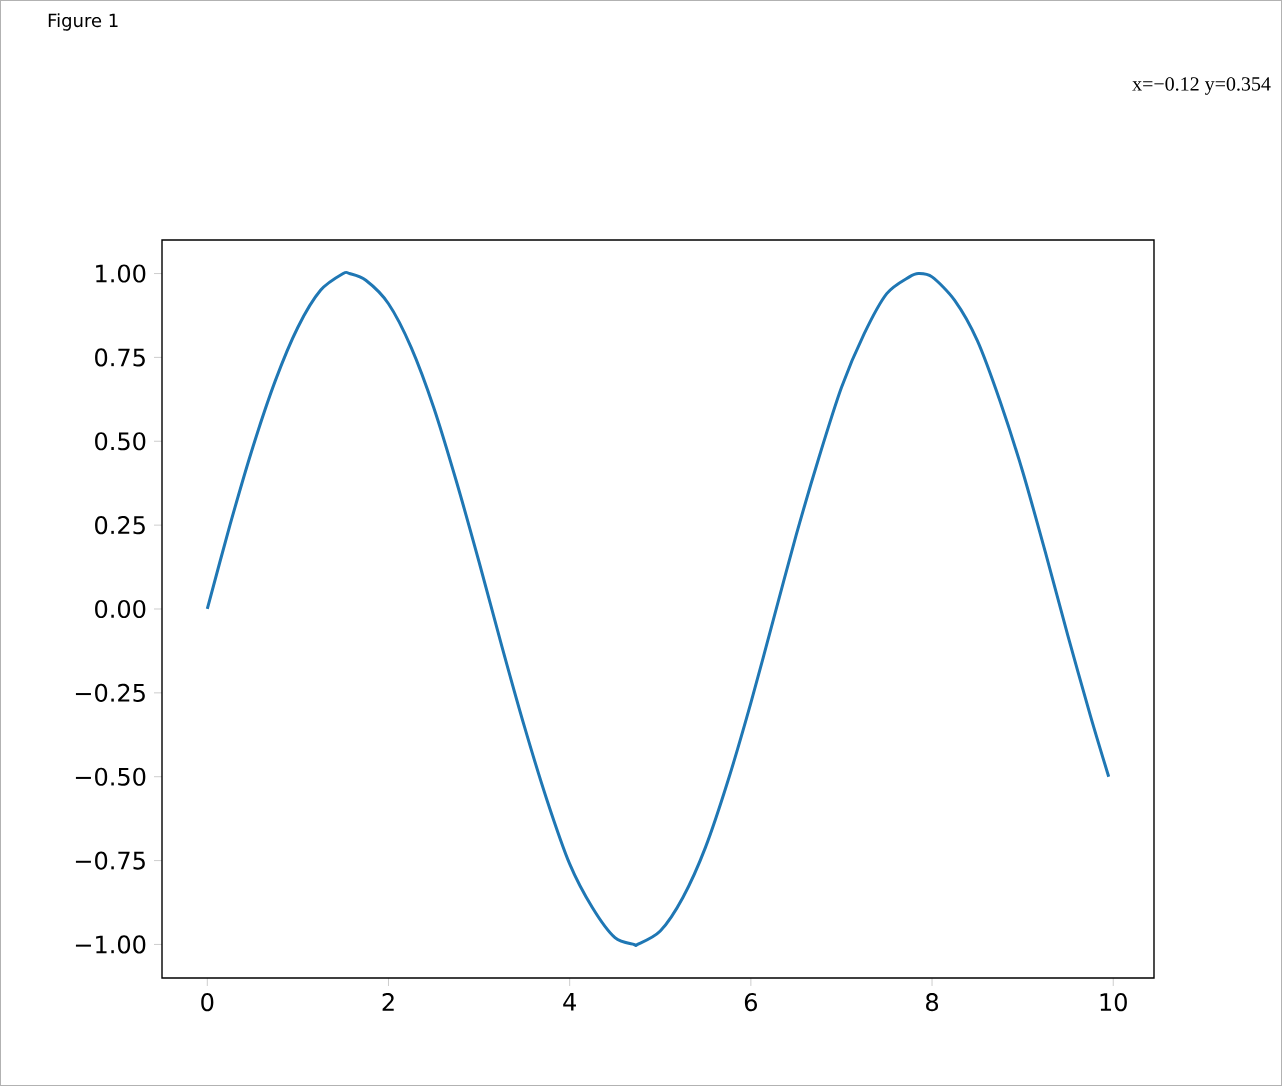 Image resolution: width=1282 pixels, height=1086 pixels. I want to click on y-tick-label: 0.50, so click(120, 441).